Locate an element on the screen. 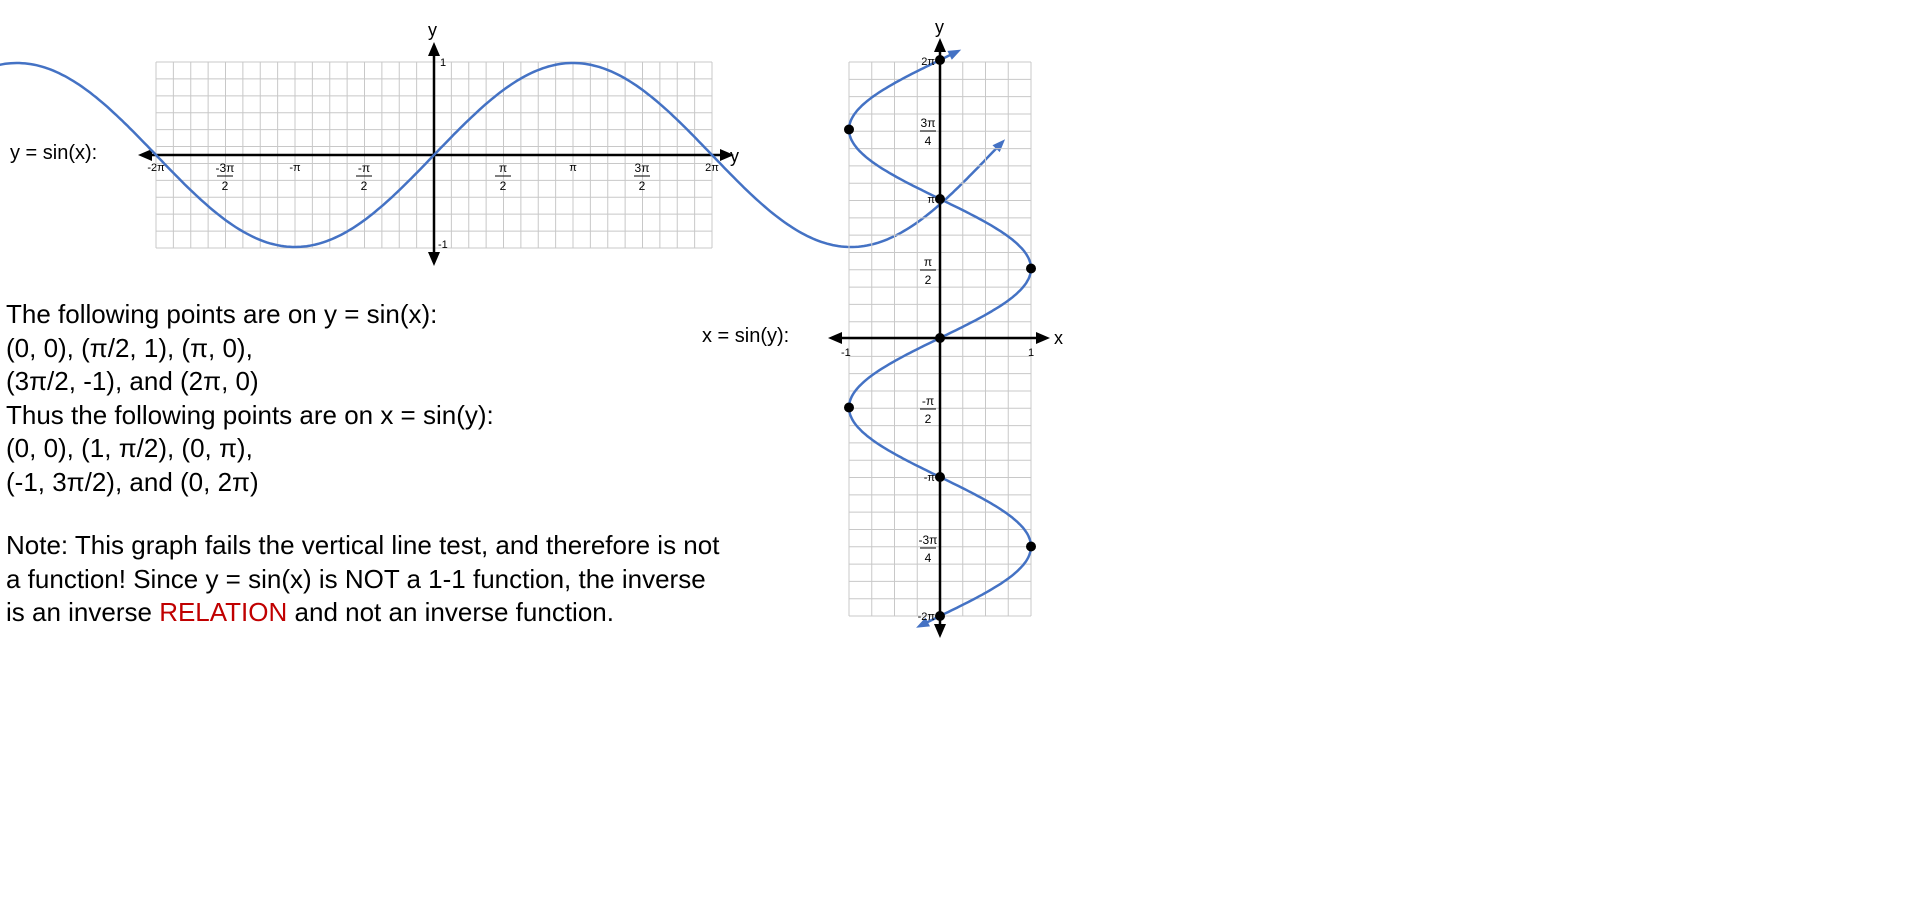 Image resolution: width=1914 pixels, height=903 pixels. left-sine-curve is located at coordinates (501, 155).